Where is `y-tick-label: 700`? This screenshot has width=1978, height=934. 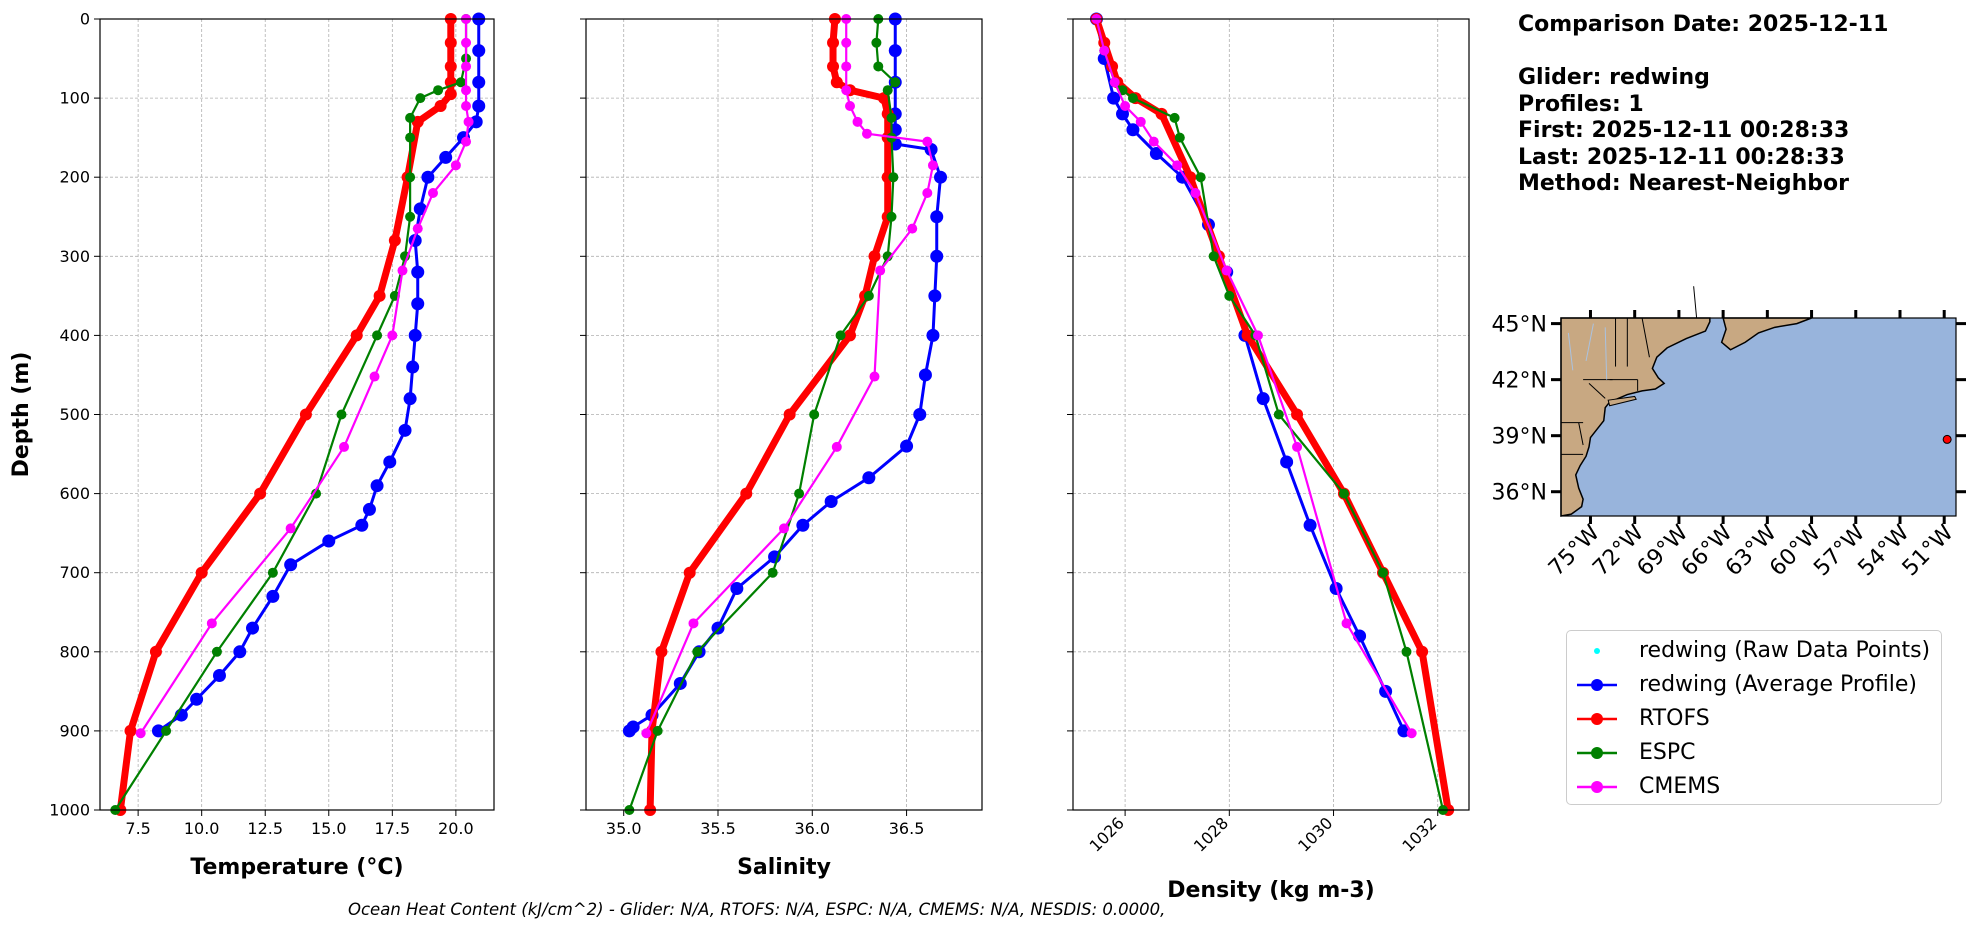
y-tick-label: 700 is located at coordinates (74, 572).